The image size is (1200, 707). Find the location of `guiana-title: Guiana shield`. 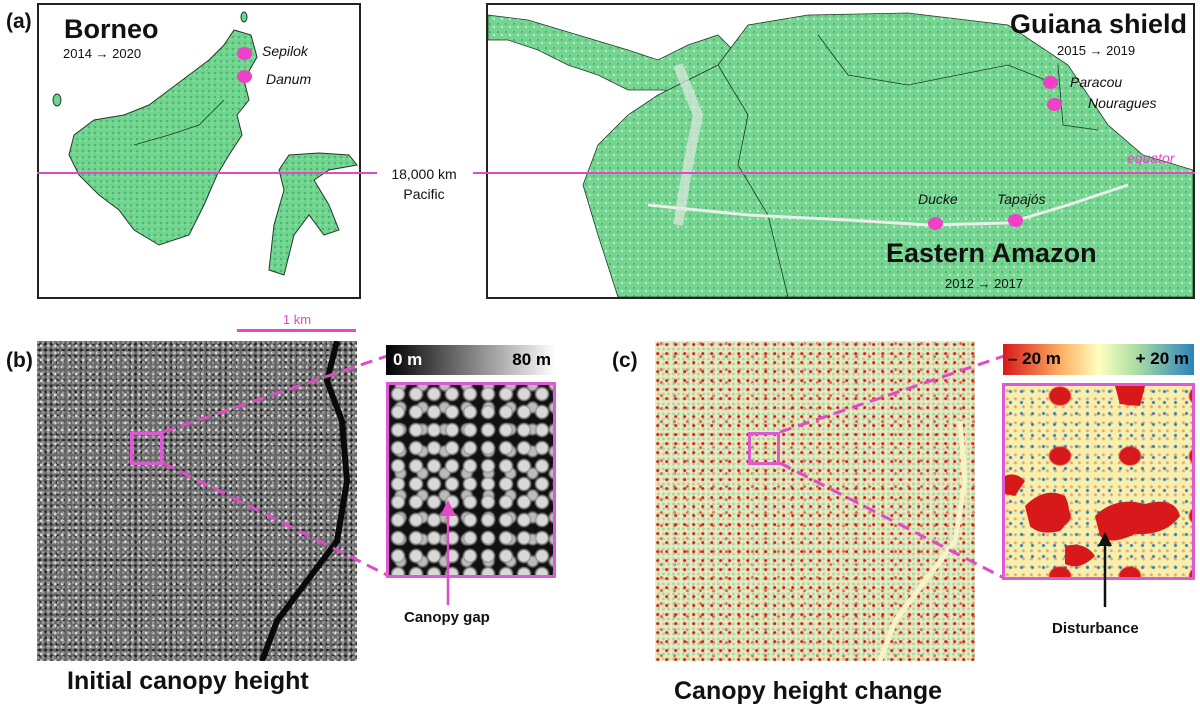

guiana-title: Guiana shield is located at coordinates (1099, 24).